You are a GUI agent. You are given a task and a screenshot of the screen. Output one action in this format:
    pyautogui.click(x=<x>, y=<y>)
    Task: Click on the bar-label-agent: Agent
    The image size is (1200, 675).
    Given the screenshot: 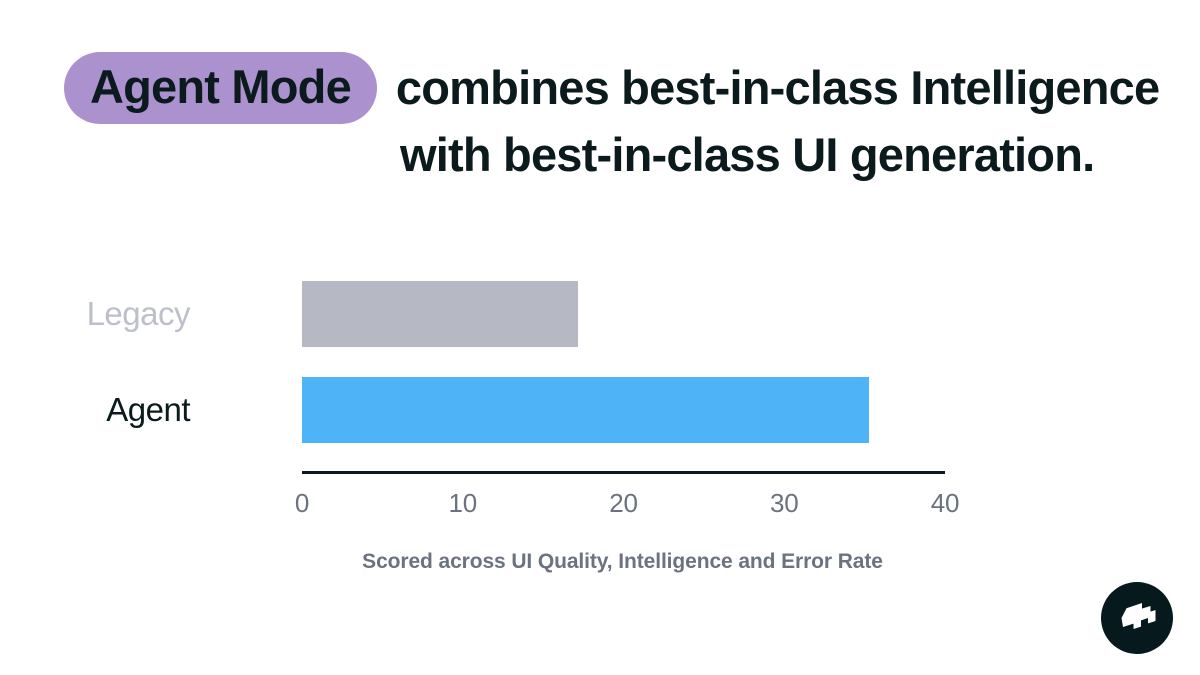 What is the action you would take?
    pyautogui.click(x=148, y=409)
    